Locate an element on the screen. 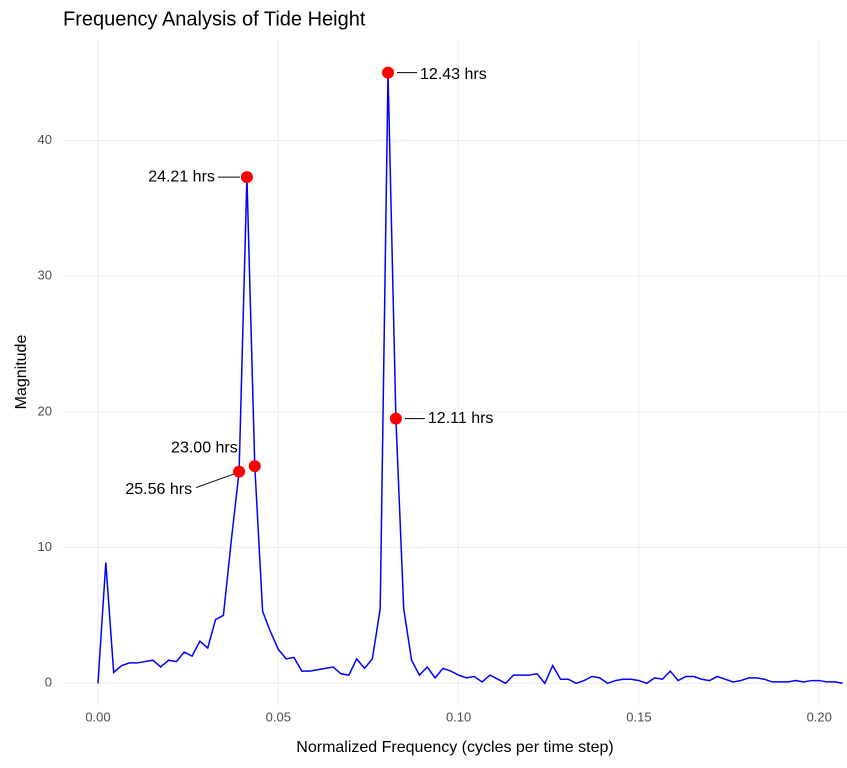 This screenshot has width=847, height=768. y-tick-label: 0 is located at coordinates (48, 682).